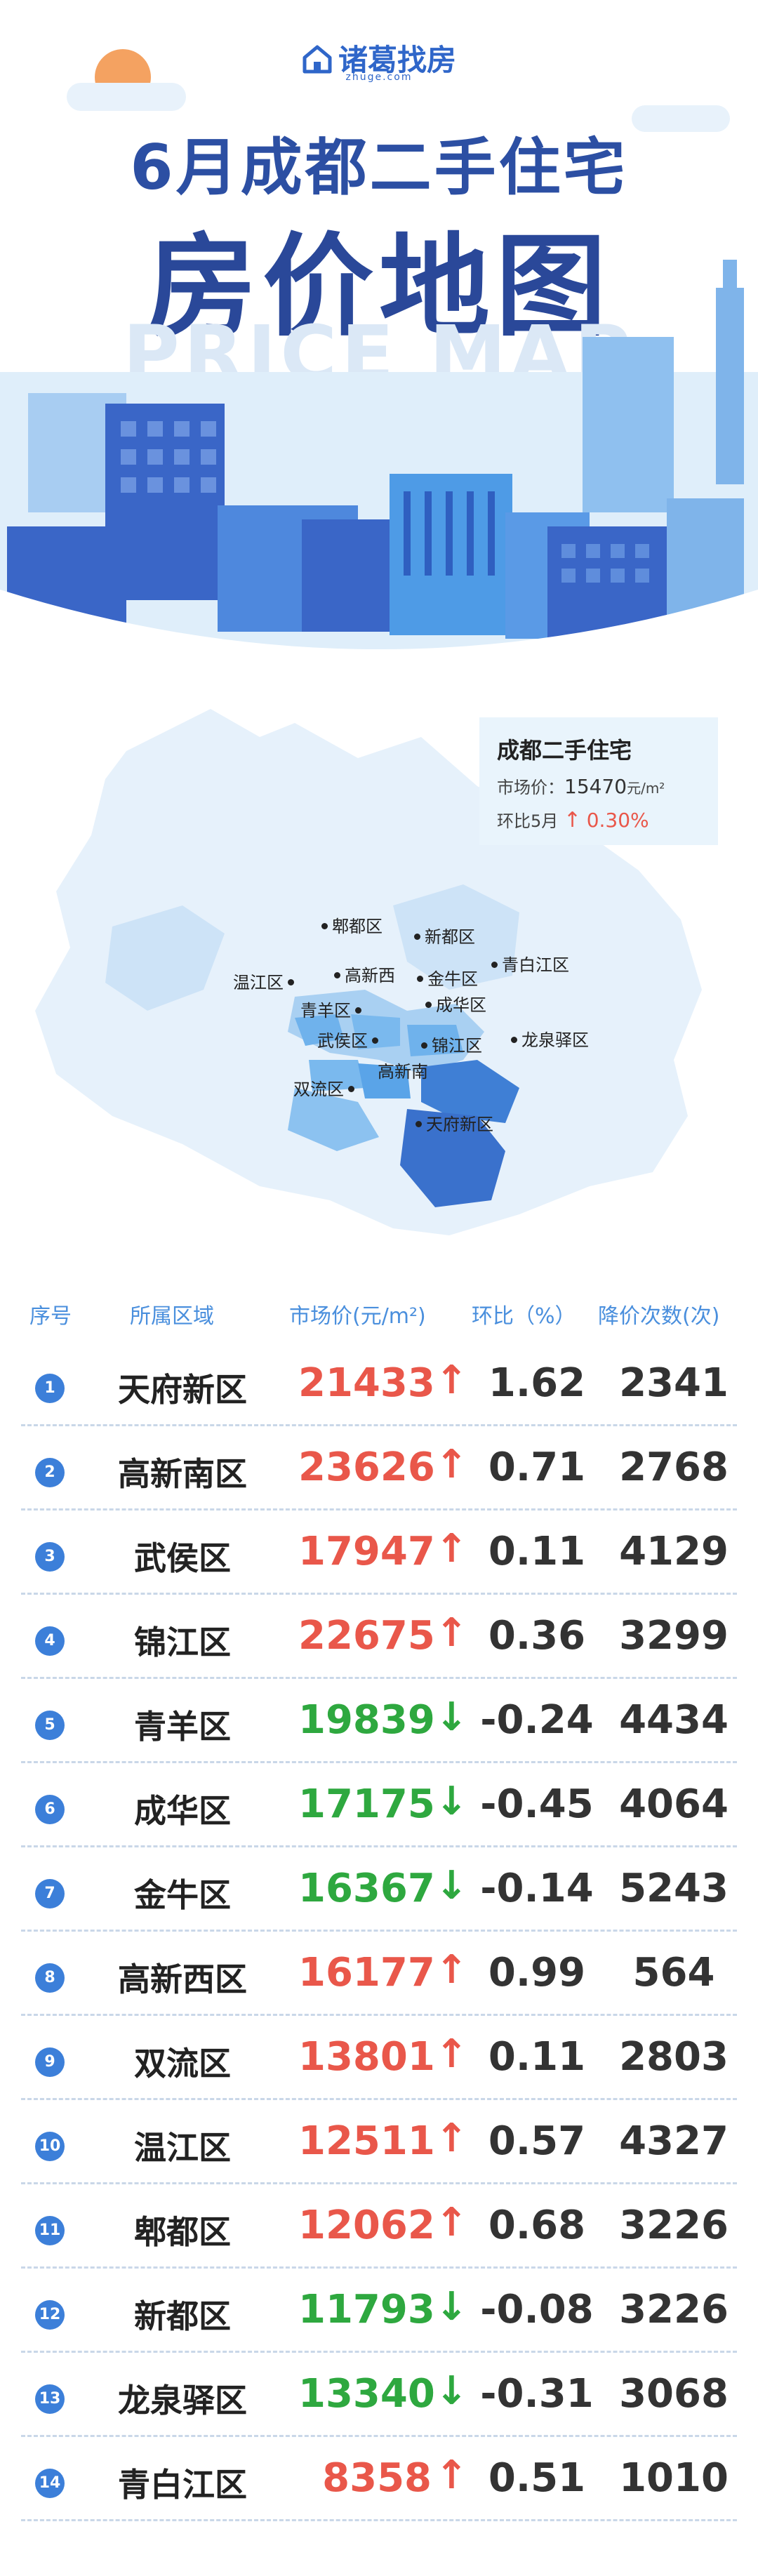  I want to click on map-label-pidu: 郫都区, so click(352, 925).